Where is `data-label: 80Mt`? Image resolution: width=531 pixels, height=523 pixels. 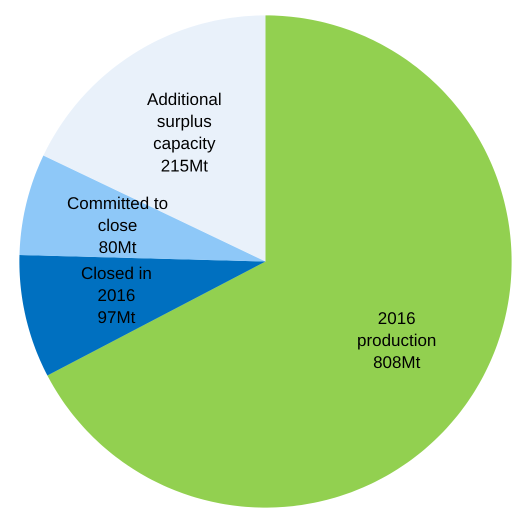 data-label: 80Mt is located at coordinates (117, 248).